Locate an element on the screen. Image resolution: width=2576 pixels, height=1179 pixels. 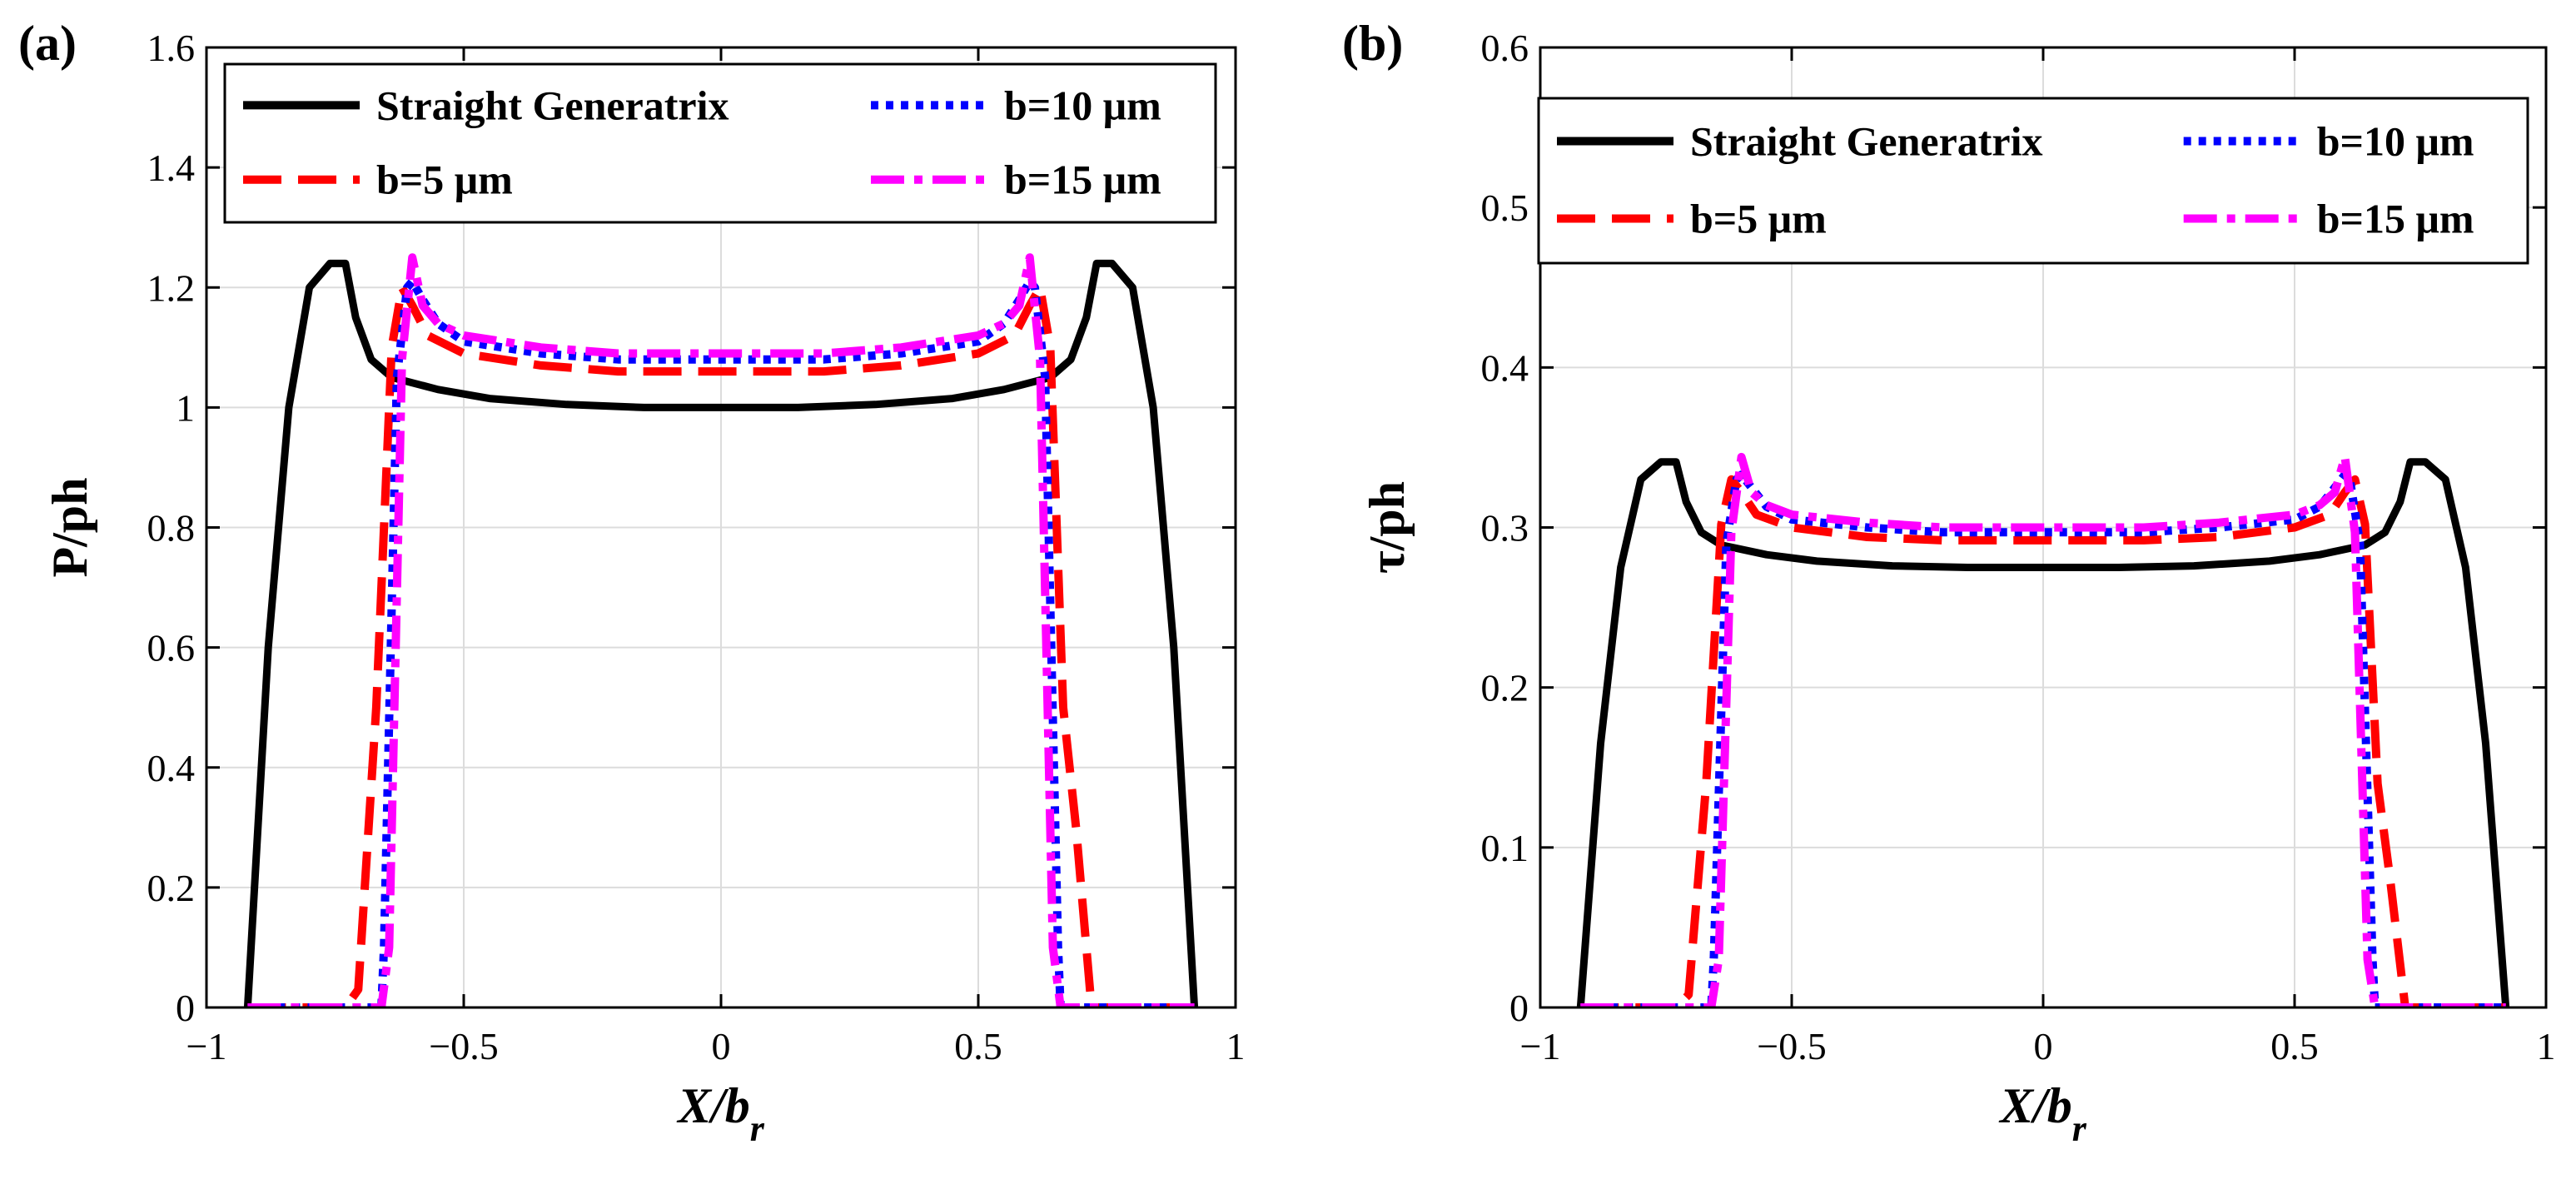
y-axis-label: P/ph is located at coordinates (69, 527).